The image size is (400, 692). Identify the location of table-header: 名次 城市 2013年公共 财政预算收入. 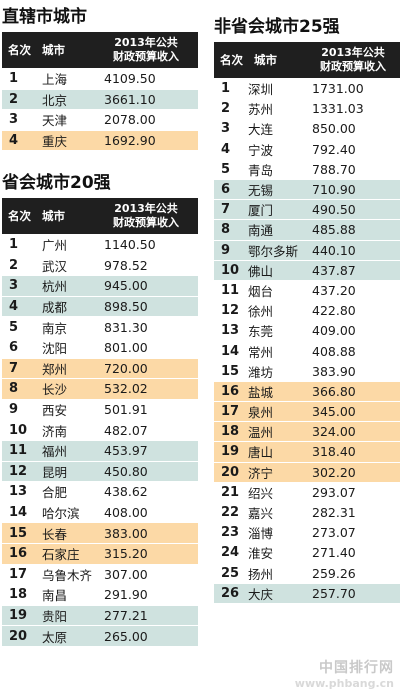
(100, 216).